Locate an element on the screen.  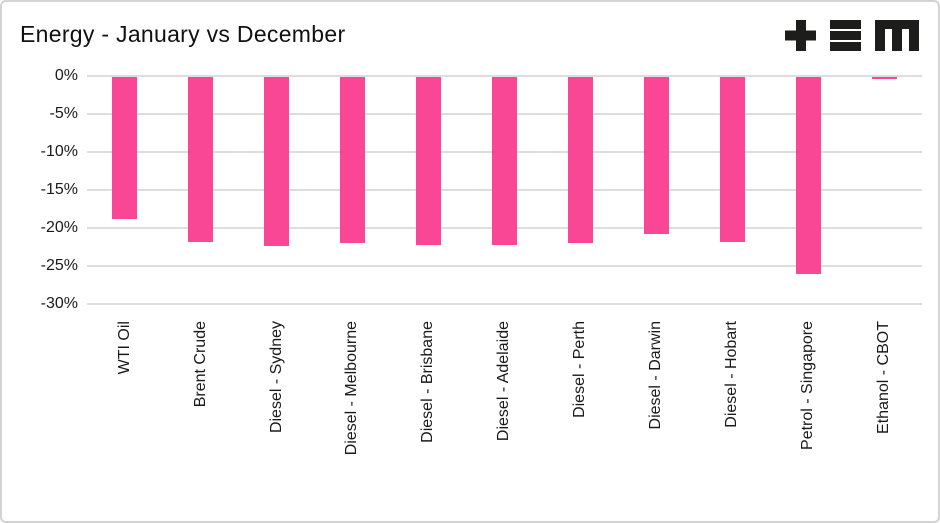
bar-diesel-adelaide is located at coordinates (504, 161).